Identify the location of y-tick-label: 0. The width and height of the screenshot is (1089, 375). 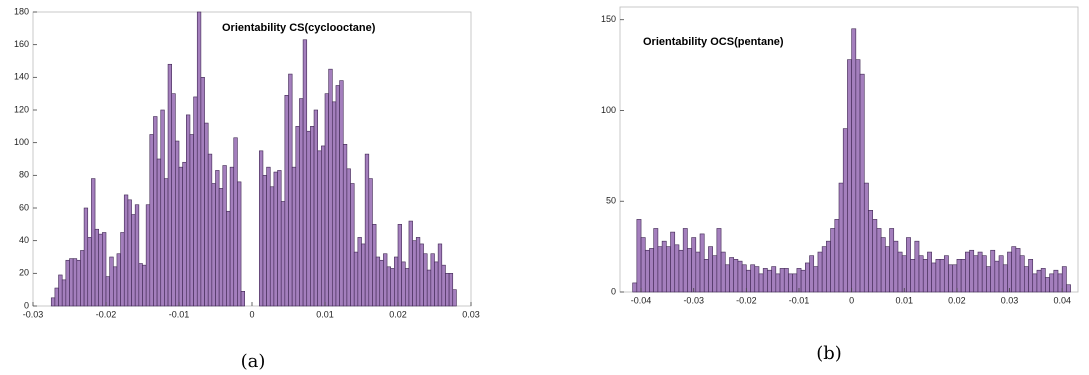
(613, 291).